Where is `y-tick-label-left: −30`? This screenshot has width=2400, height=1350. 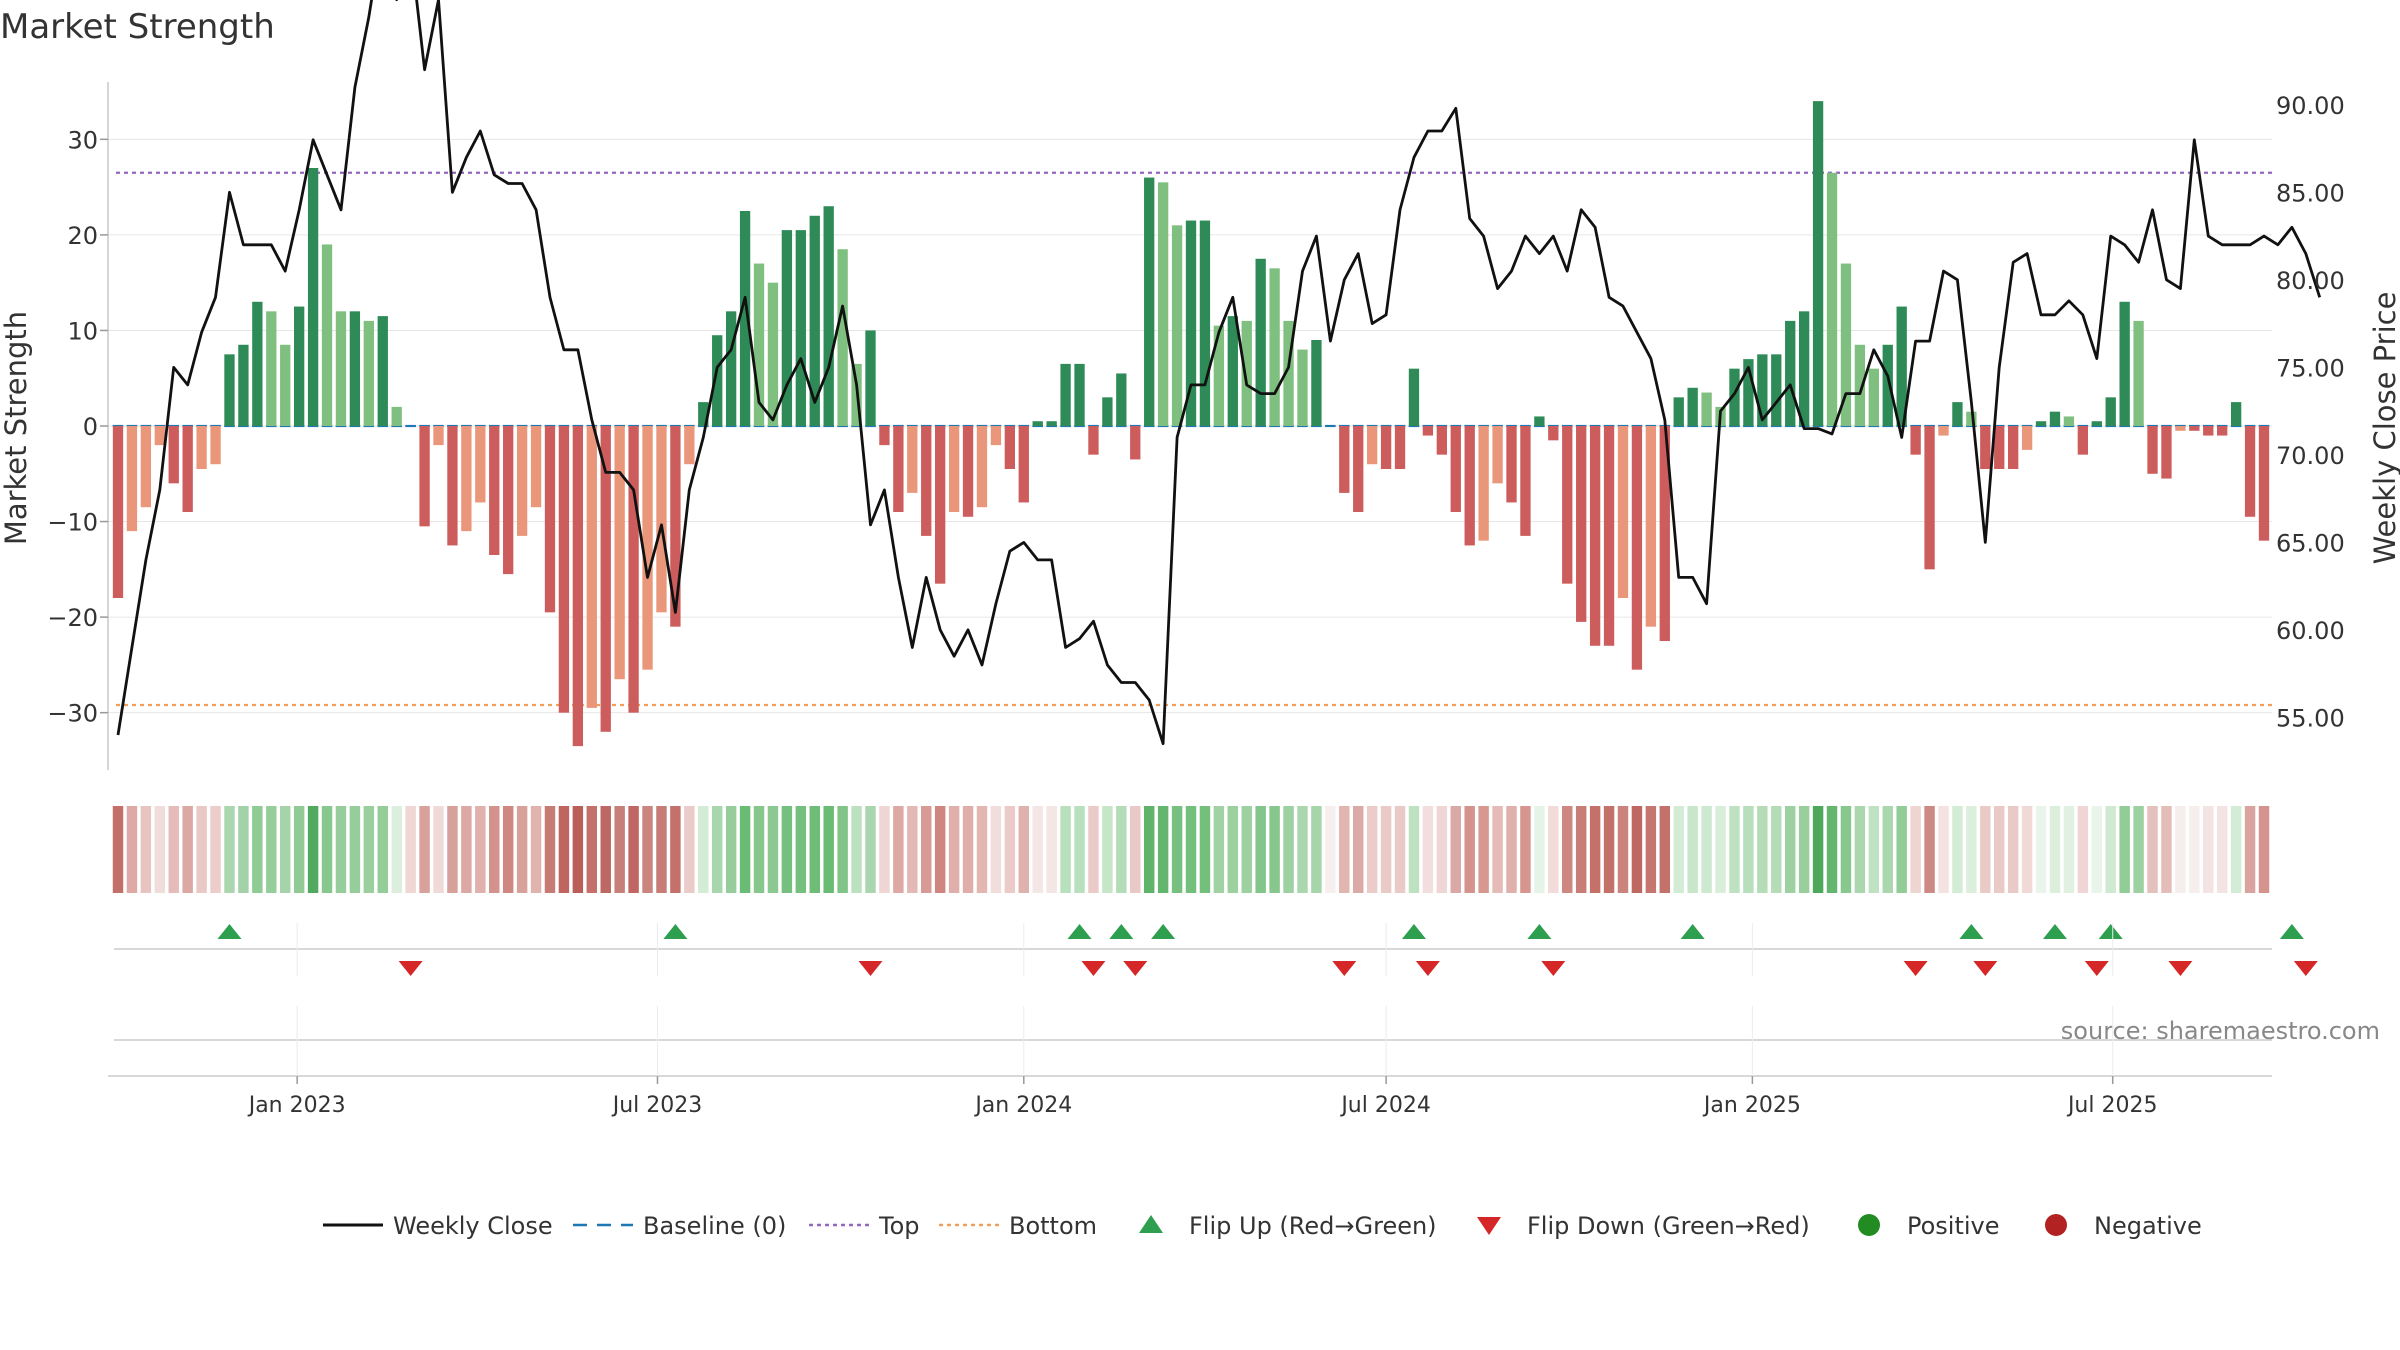 y-tick-label-left: −30 is located at coordinates (72, 714).